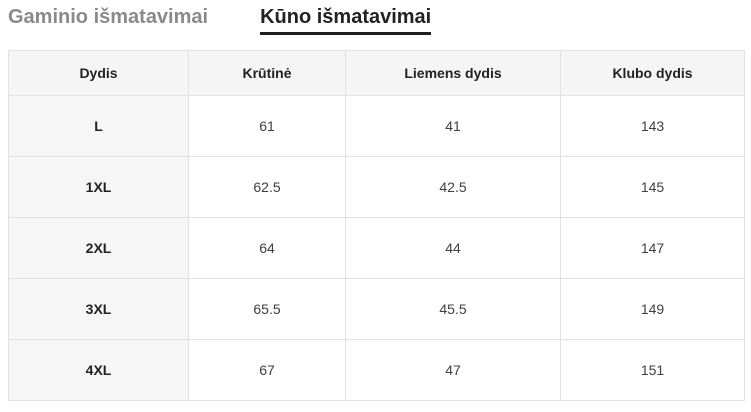 This screenshot has height=412, width=751. I want to click on chest-cell: 64, so click(267, 248).